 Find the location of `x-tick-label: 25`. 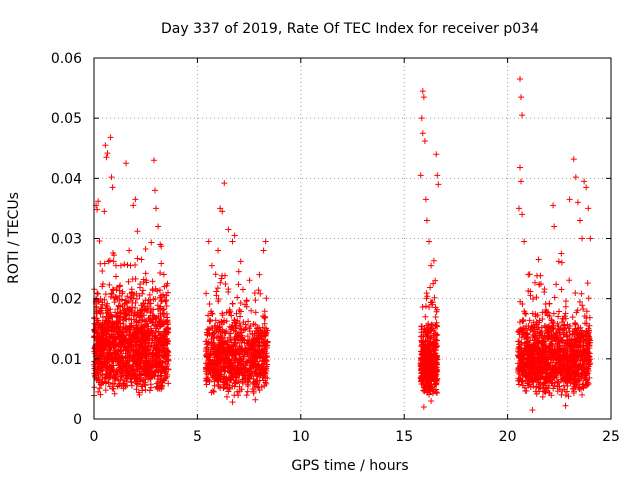

x-tick-label: 25 is located at coordinates (611, 437).